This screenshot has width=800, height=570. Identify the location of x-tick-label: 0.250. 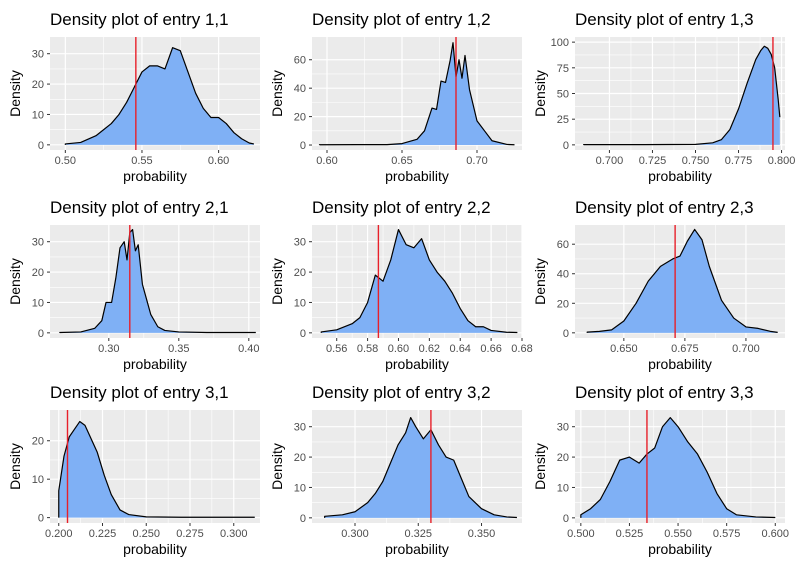
(146, 534).